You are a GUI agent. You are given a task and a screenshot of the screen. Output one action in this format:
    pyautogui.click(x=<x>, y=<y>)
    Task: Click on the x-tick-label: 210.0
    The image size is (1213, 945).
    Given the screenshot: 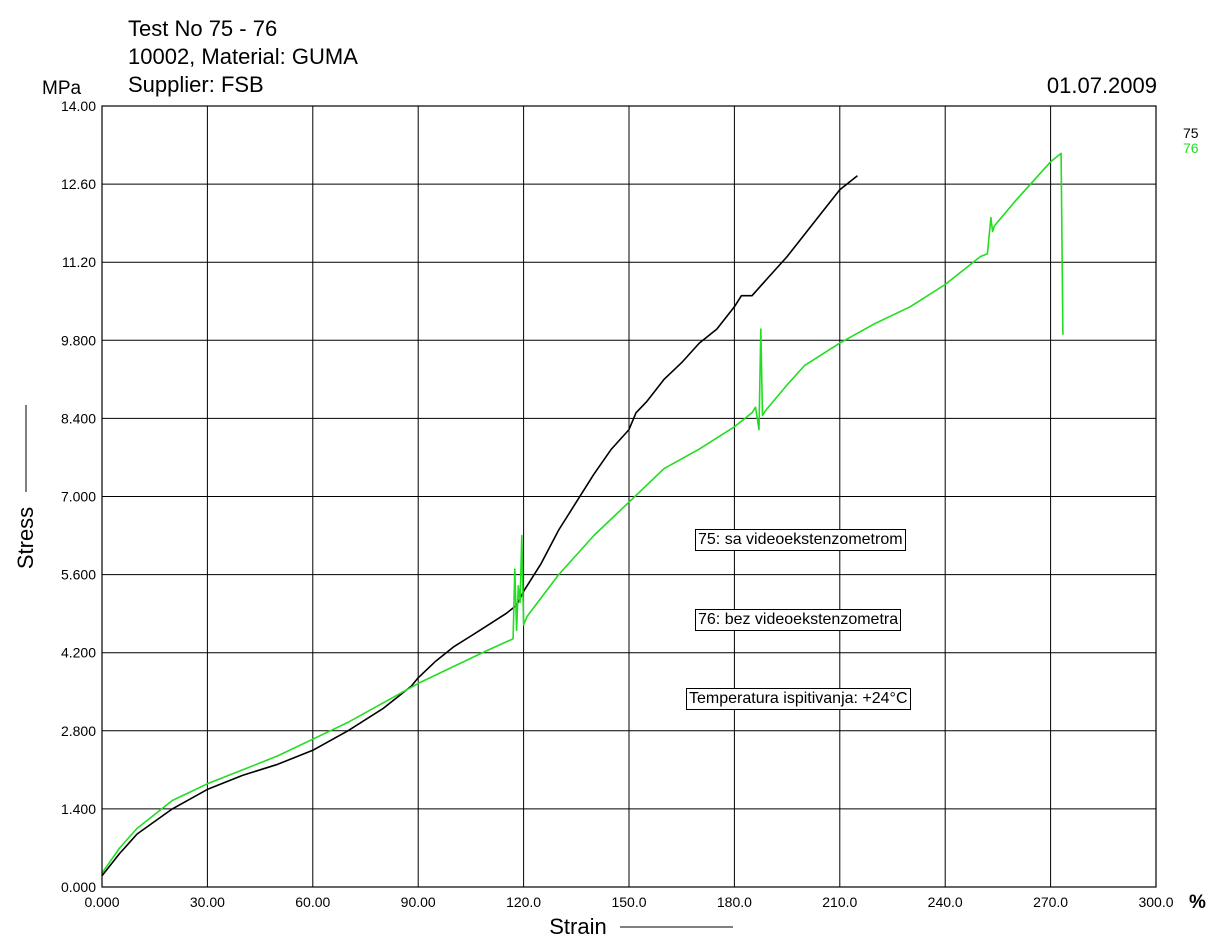 What is the action you would take?
    pyautogui.click(x=839, y=902)
    